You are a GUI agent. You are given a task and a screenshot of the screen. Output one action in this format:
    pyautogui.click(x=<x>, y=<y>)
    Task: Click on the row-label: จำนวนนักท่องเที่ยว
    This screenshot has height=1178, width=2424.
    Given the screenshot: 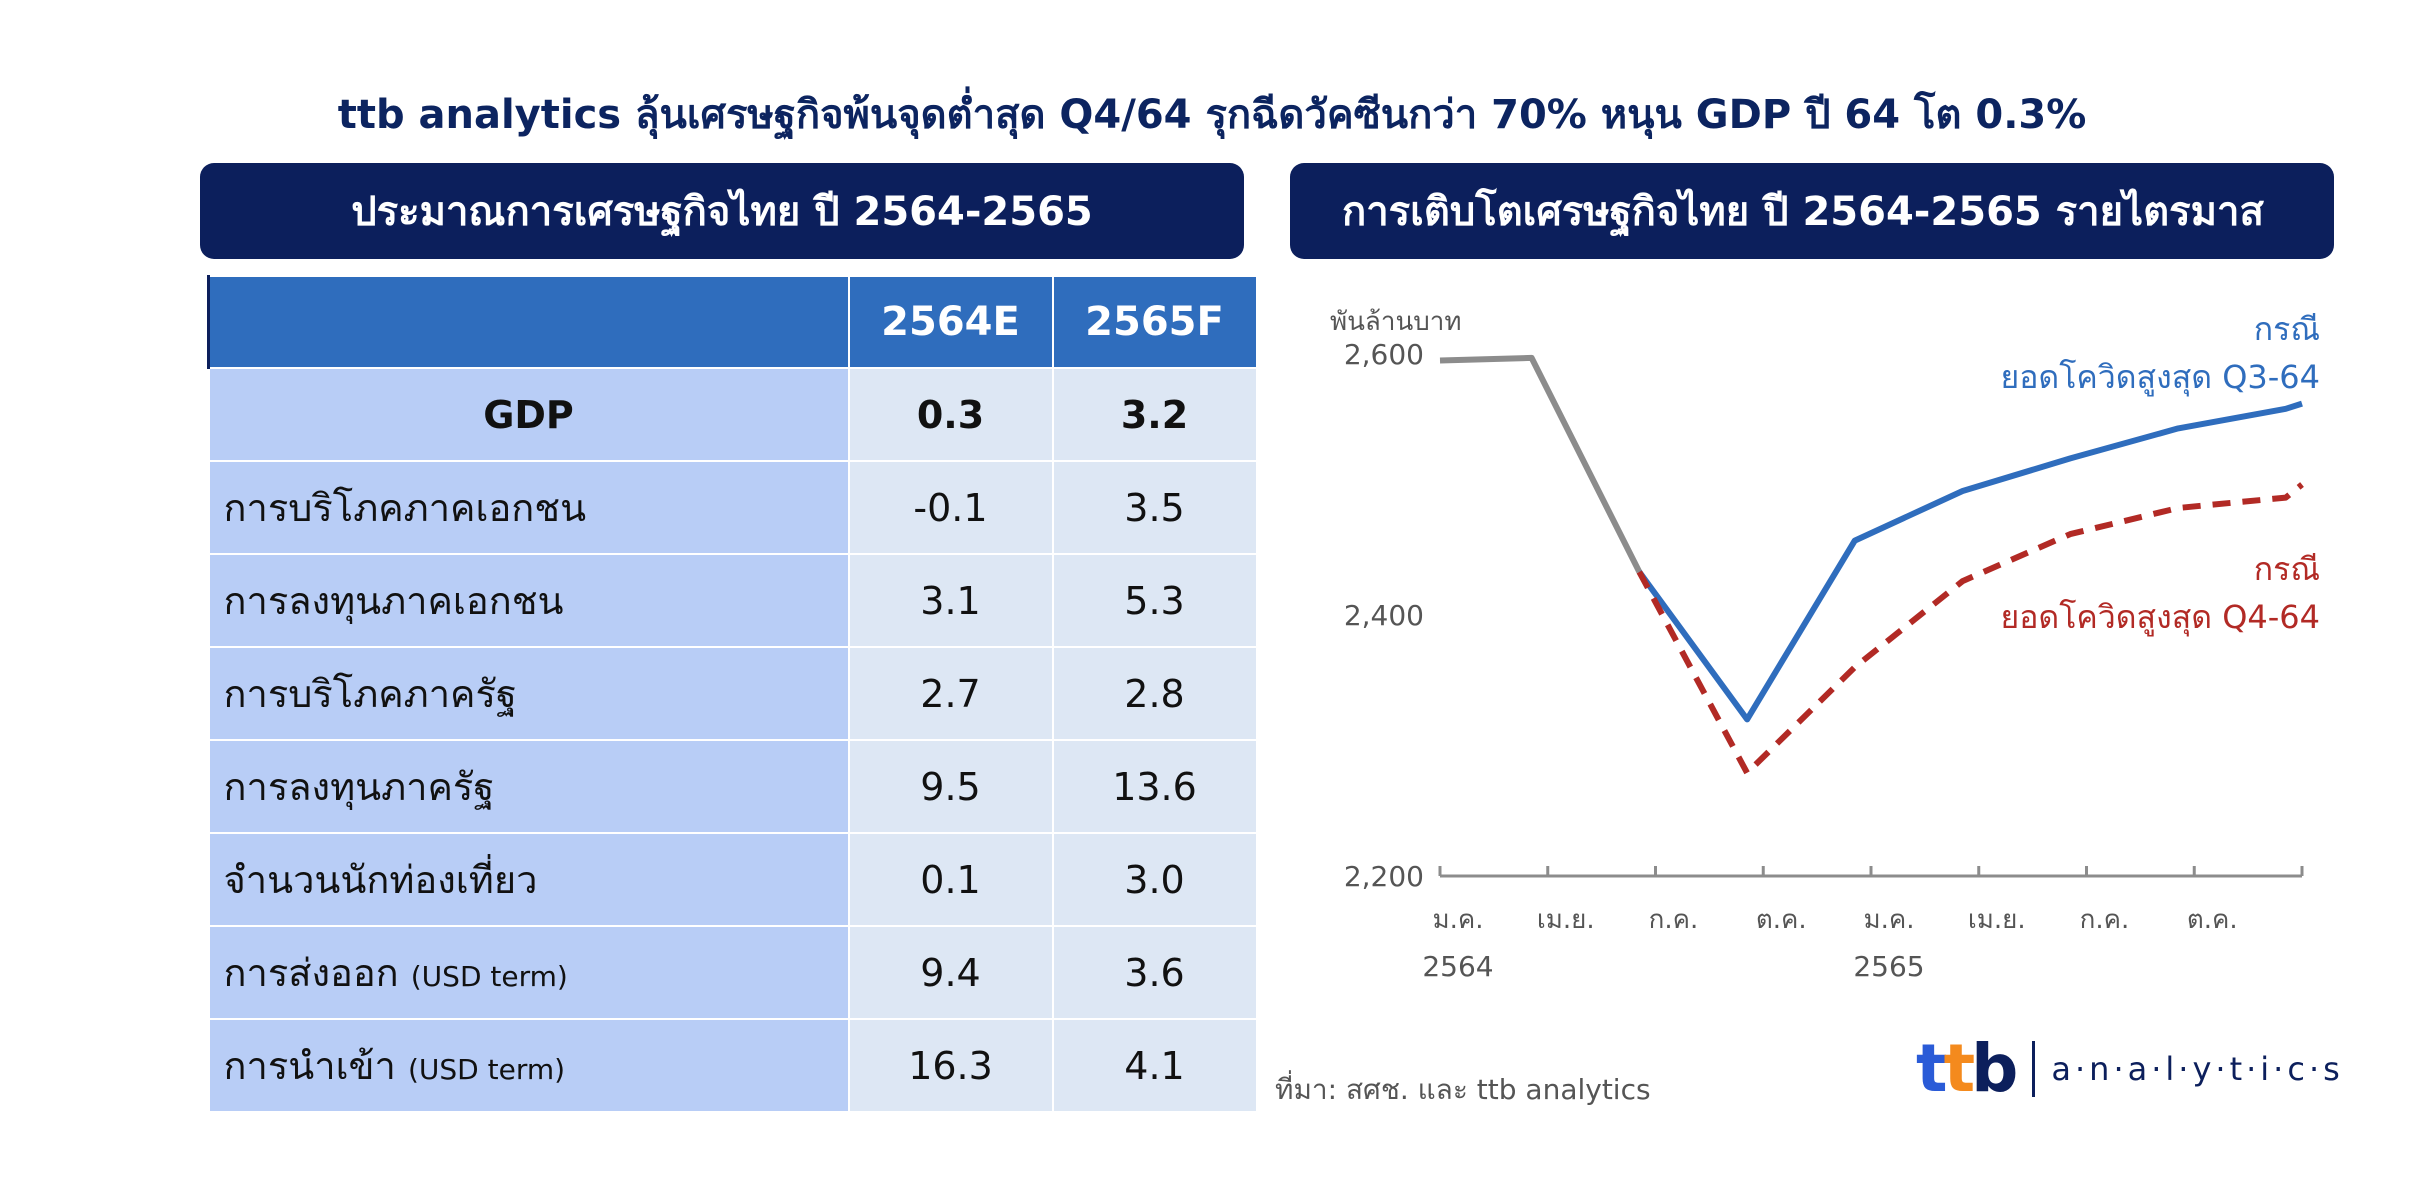 What is the action you would take?
    pyautogui.click(x=528, y=879)
    